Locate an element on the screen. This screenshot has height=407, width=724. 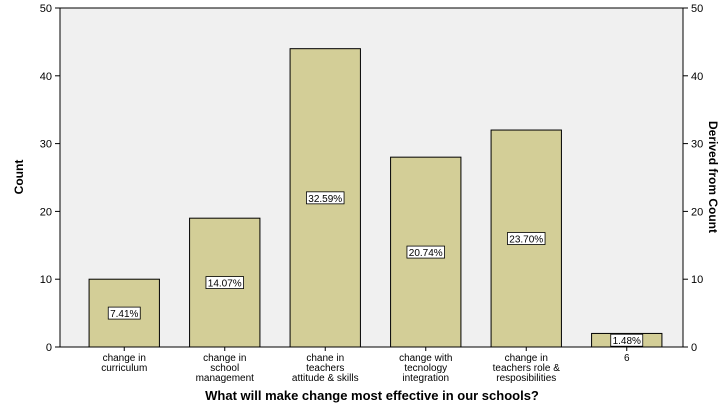
category-label-line: 6 is located at coordinates (627, 358).